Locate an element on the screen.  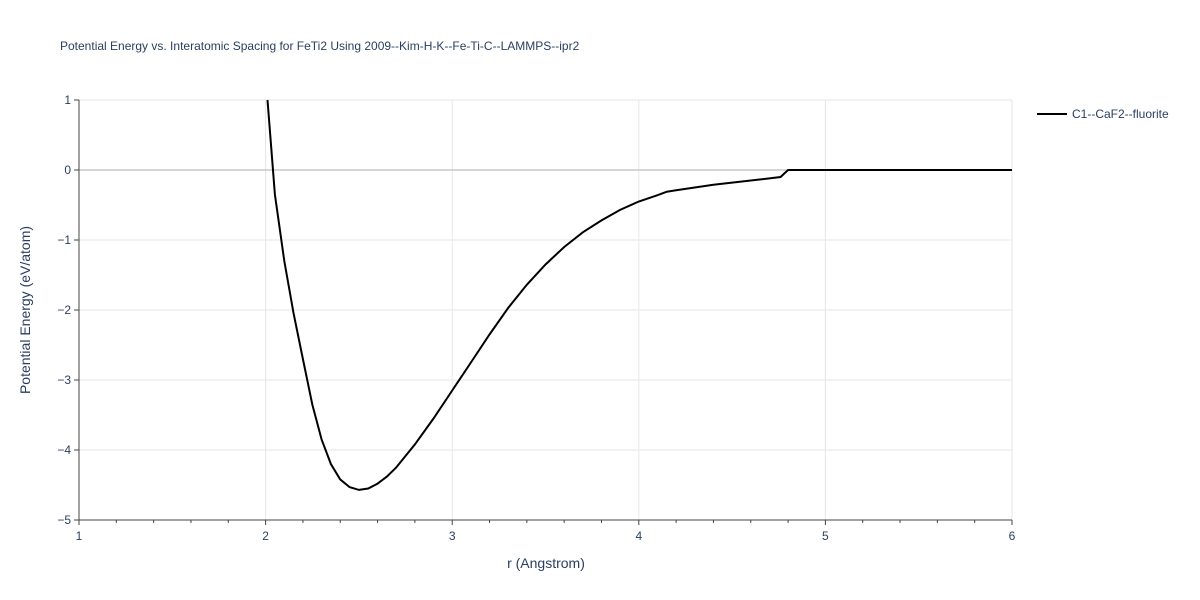
x-tick-label: 4 is located at coordinates (638, 536).